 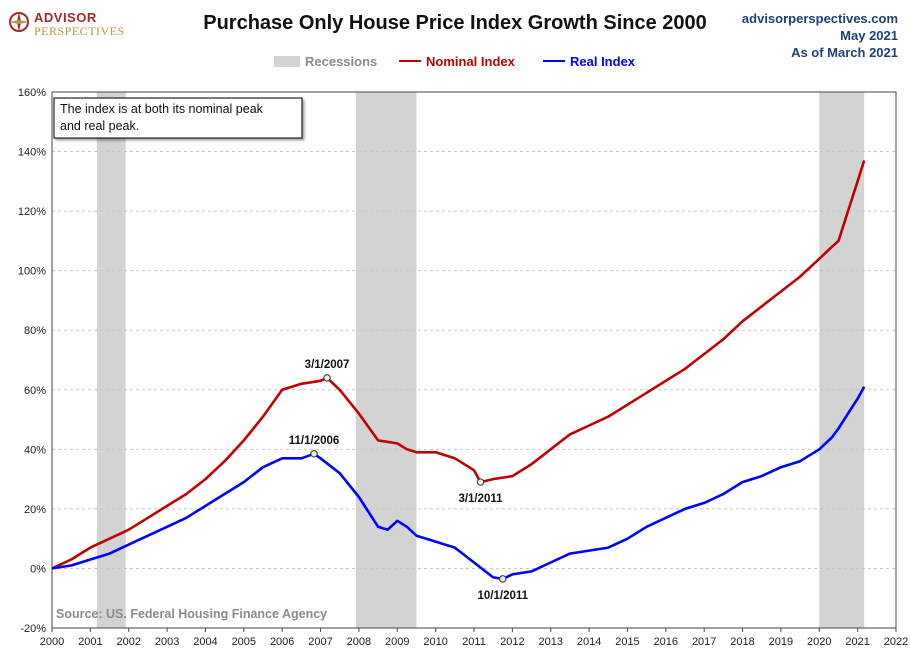 I want to click on legend-swatch-real, so click(x=554, y=61).